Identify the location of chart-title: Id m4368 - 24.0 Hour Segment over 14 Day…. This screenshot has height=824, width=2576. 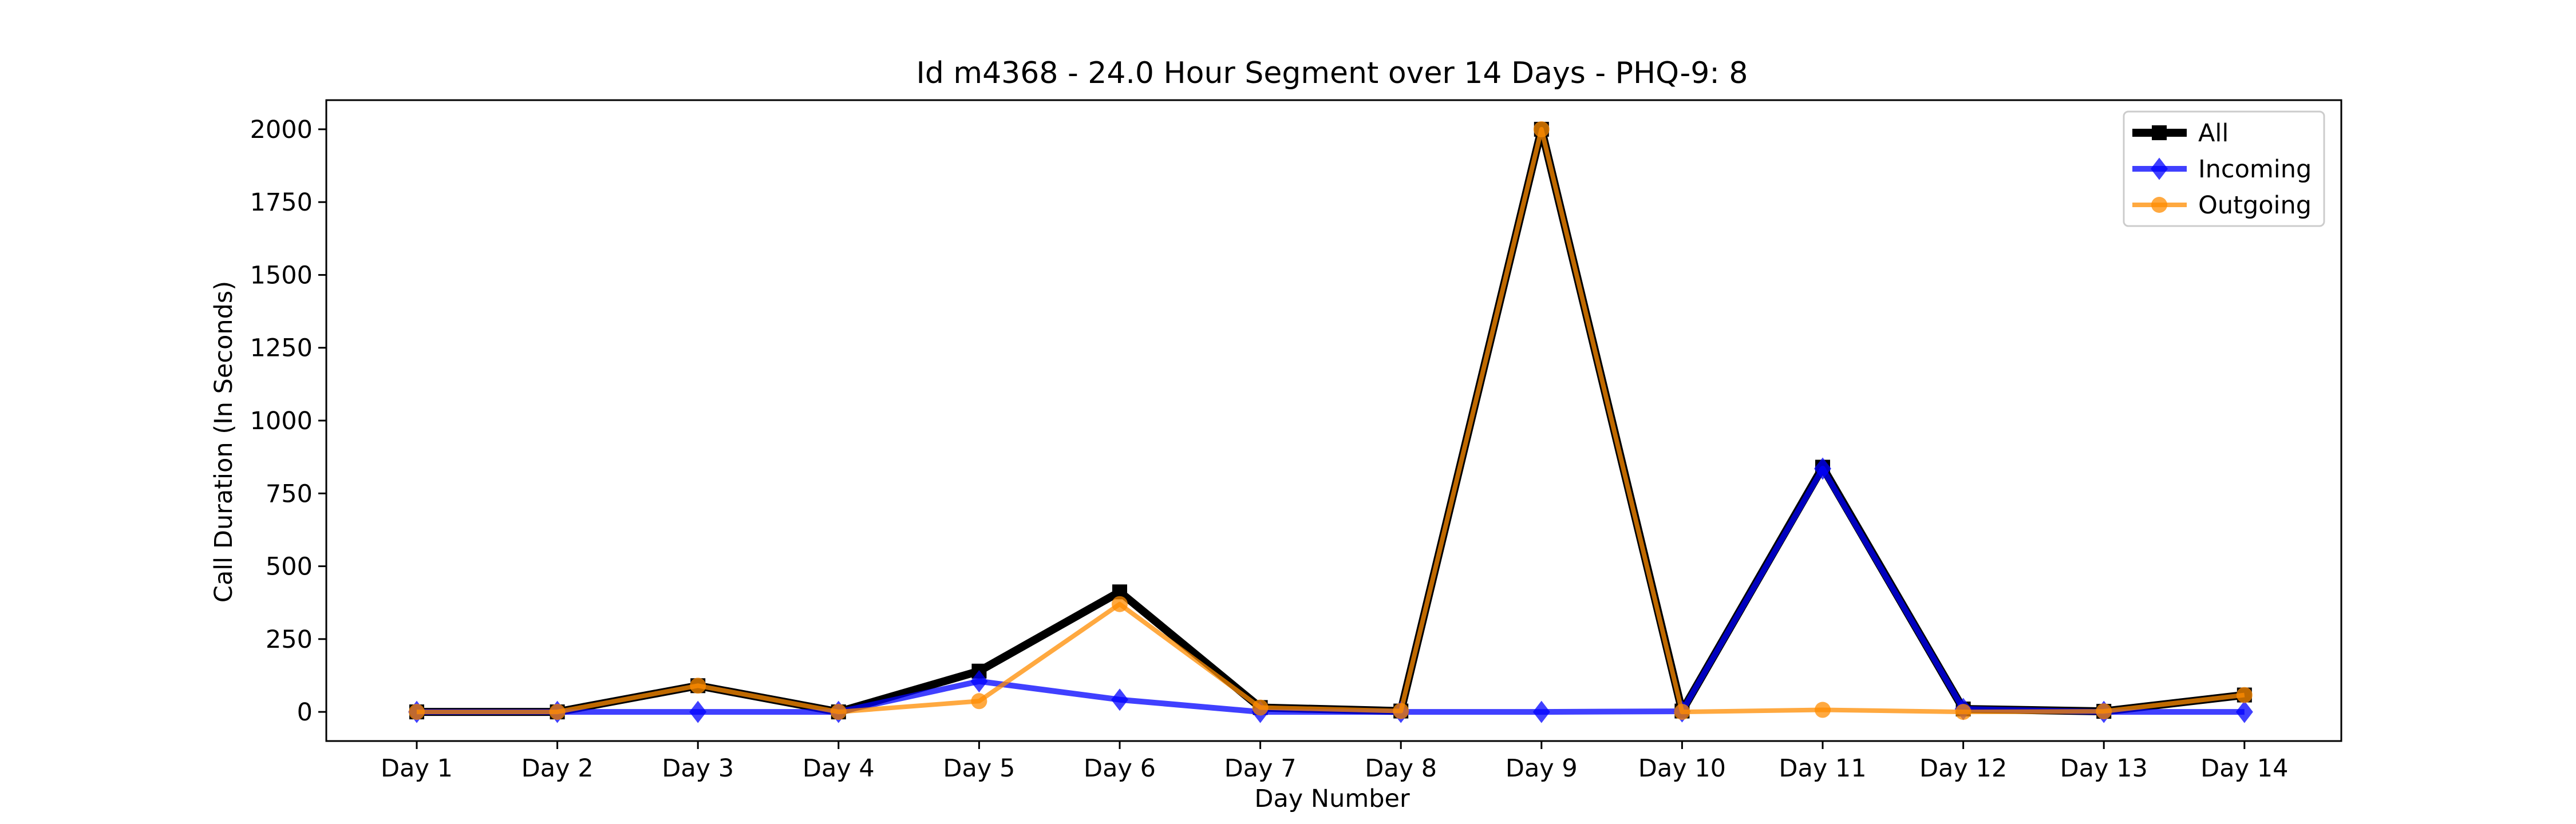
(1332, 73).